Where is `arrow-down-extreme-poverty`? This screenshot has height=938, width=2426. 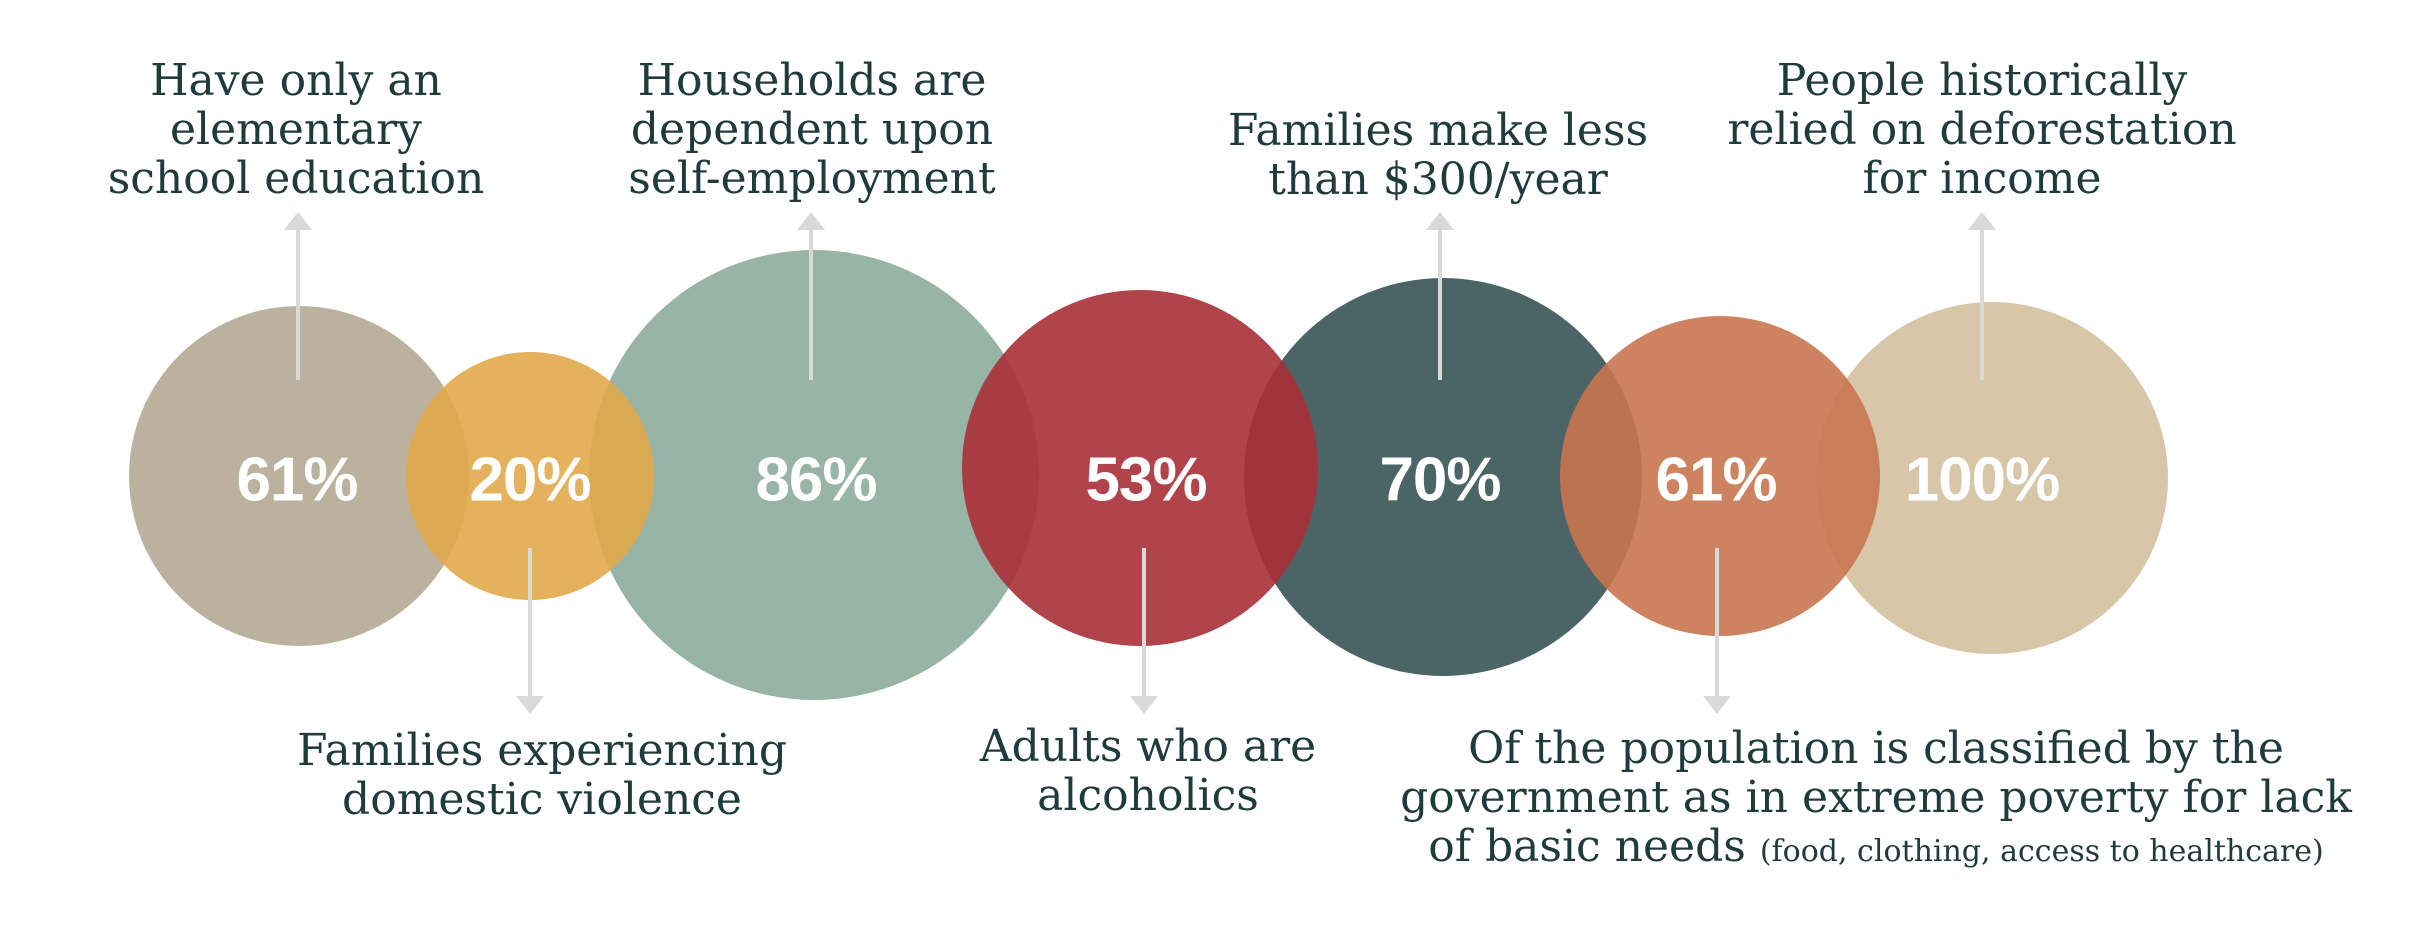 arrow-down-extreme-poverty is located at coordinates (1717, 623).